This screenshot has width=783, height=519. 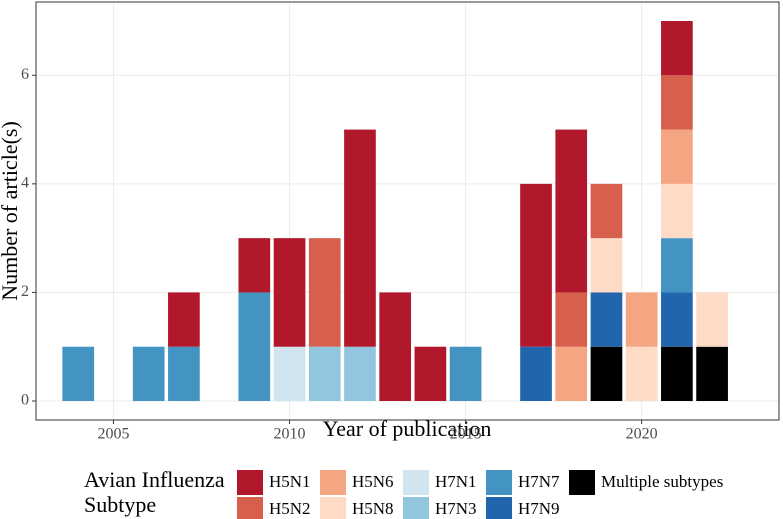 I want to click on x-tick-label: 2005, so click(x=113, y=434).